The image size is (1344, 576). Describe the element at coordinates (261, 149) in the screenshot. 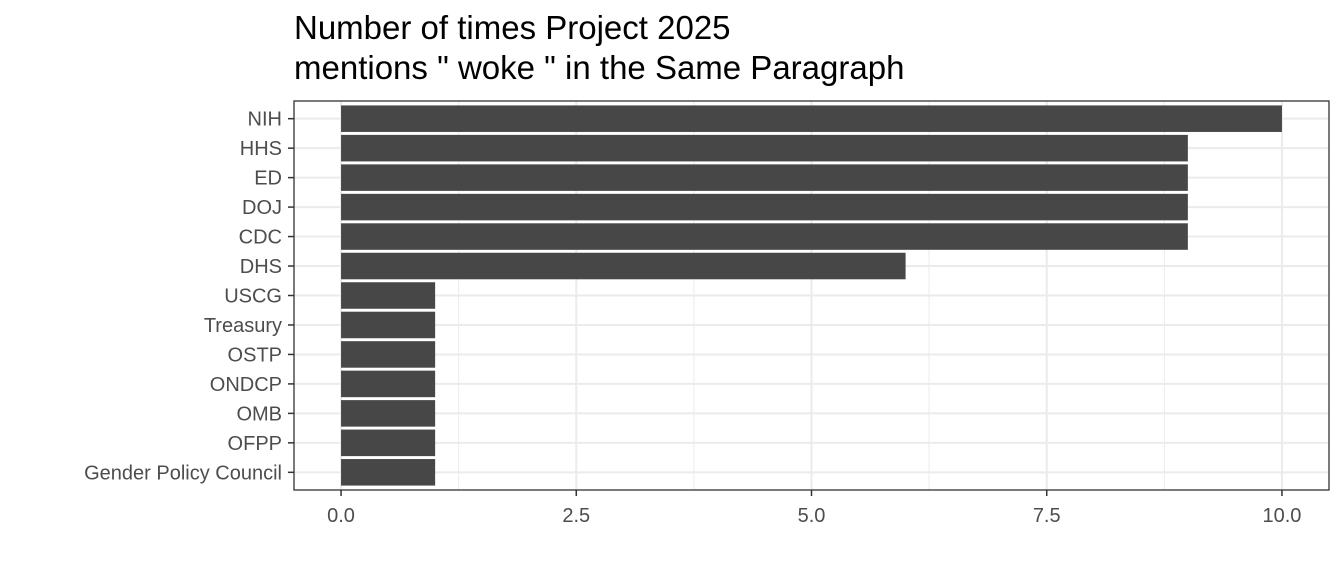

I see `y-tick-label: HHS` at that location.